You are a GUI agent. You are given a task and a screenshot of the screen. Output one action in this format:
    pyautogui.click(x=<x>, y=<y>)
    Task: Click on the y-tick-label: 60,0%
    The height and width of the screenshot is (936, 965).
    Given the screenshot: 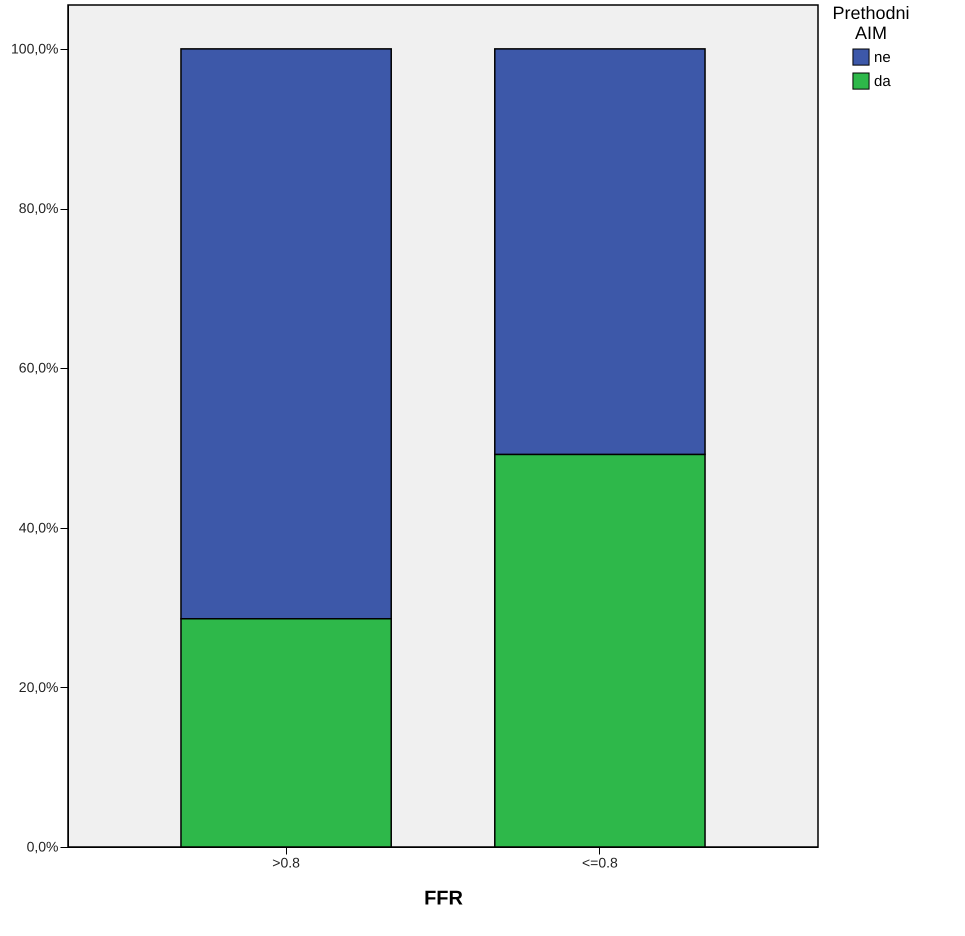 What is the action you would take?
    pyautogui.click(x=38, y=368)
    